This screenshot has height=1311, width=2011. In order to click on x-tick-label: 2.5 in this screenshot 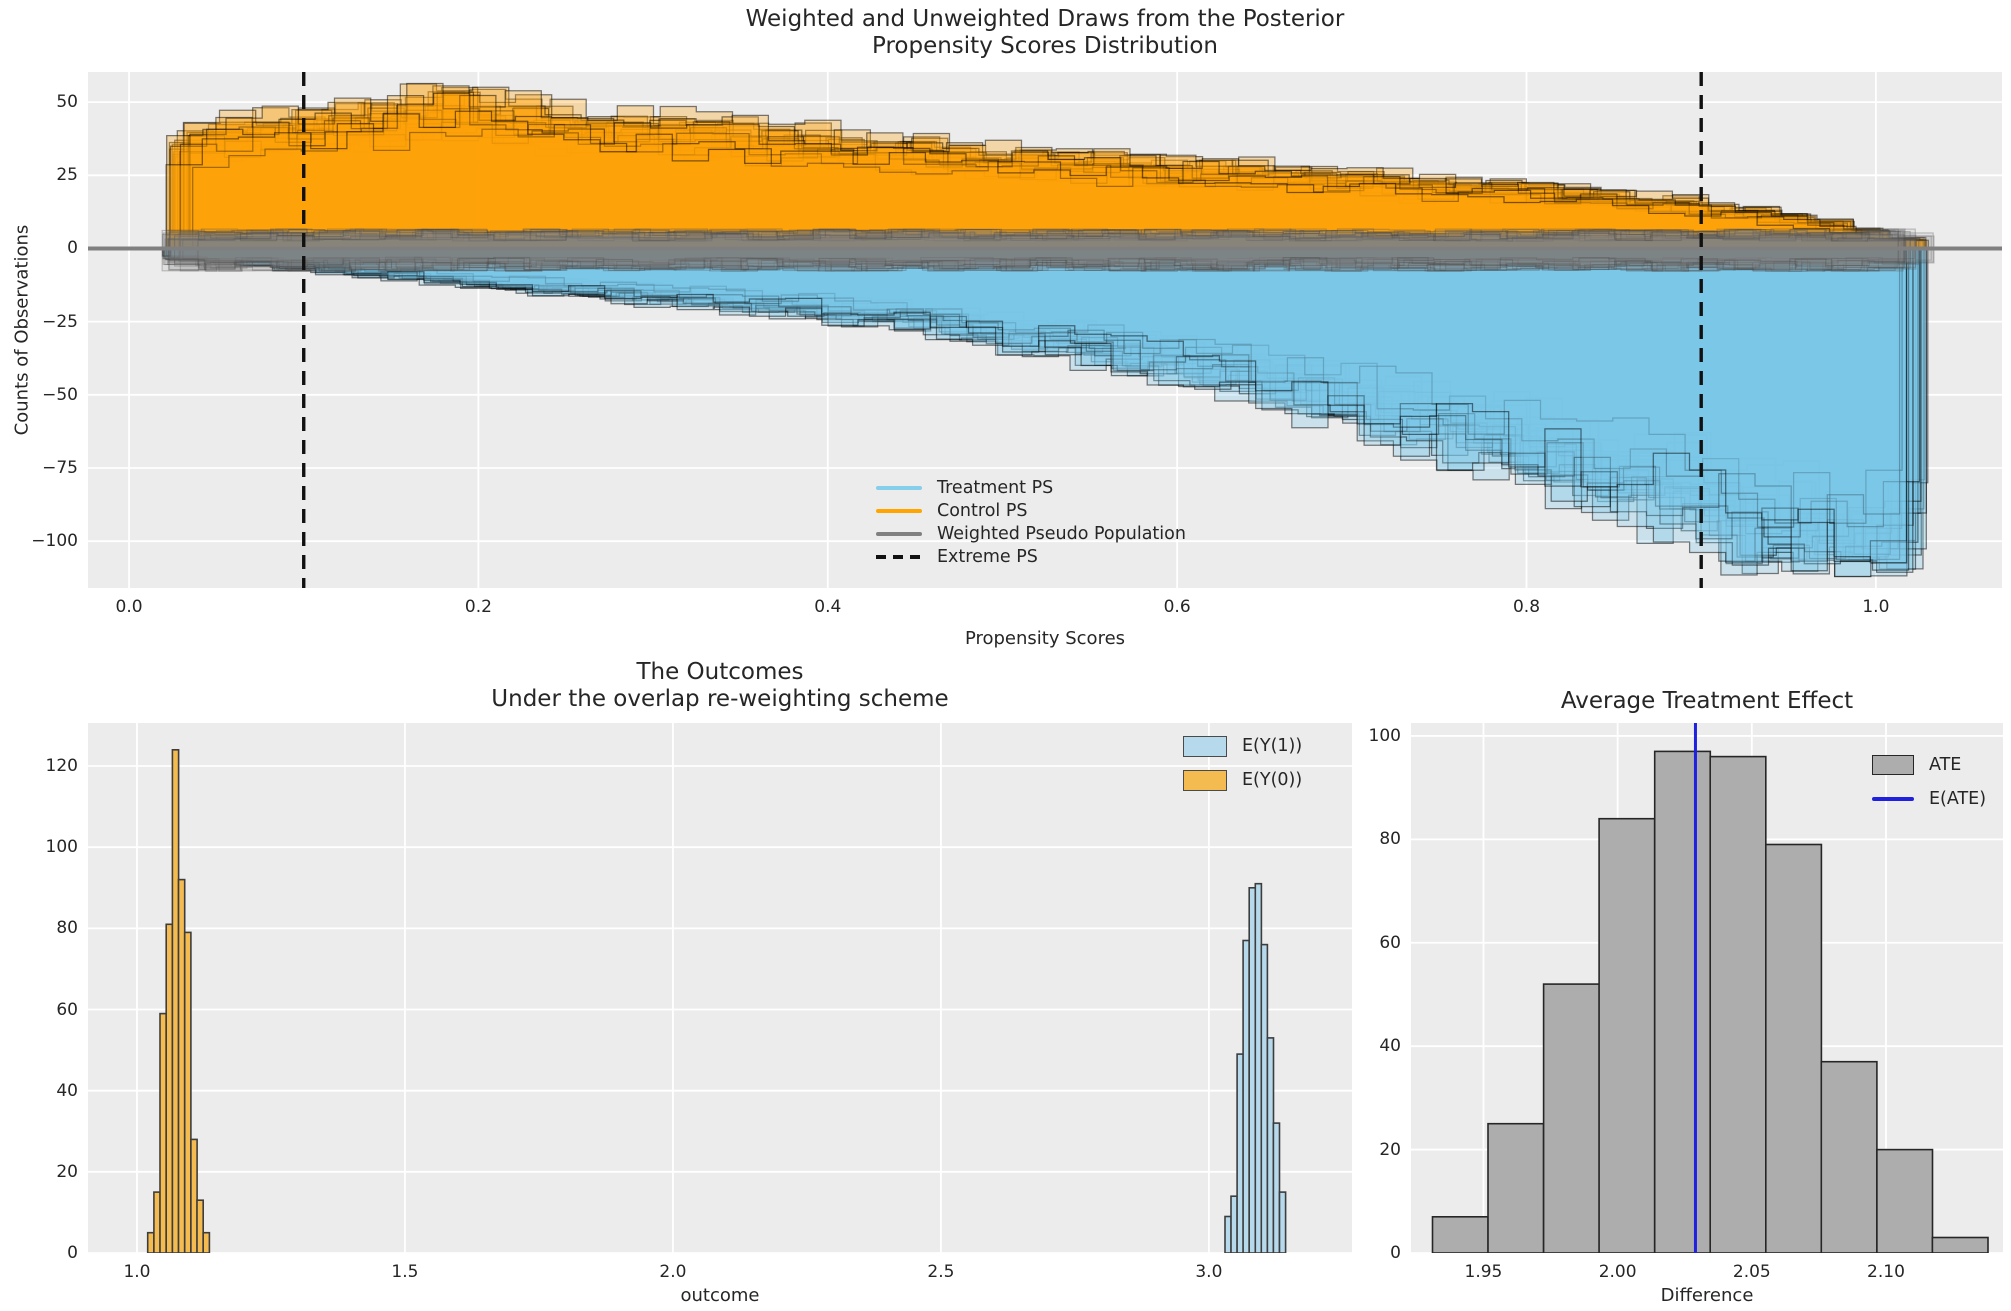, I will do `click(941, 1272)`.